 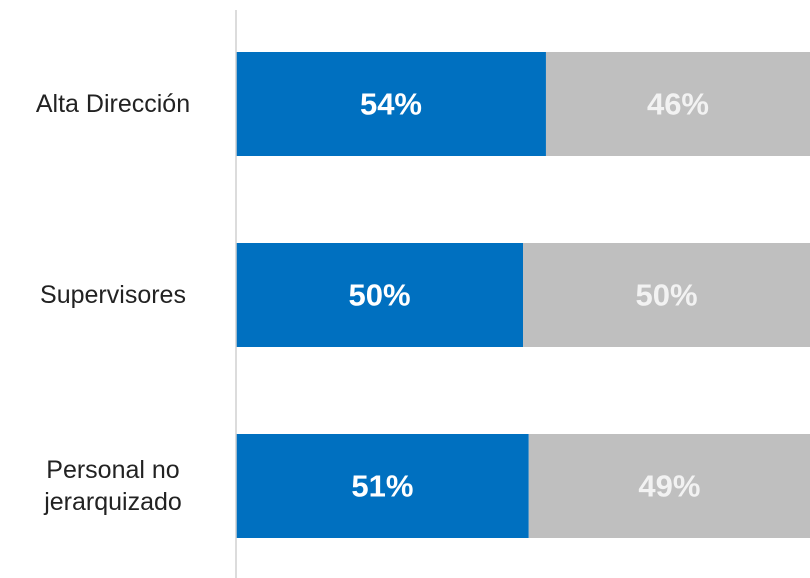 I want to click on category-label: Supervisores, so click(x=113, y=295).